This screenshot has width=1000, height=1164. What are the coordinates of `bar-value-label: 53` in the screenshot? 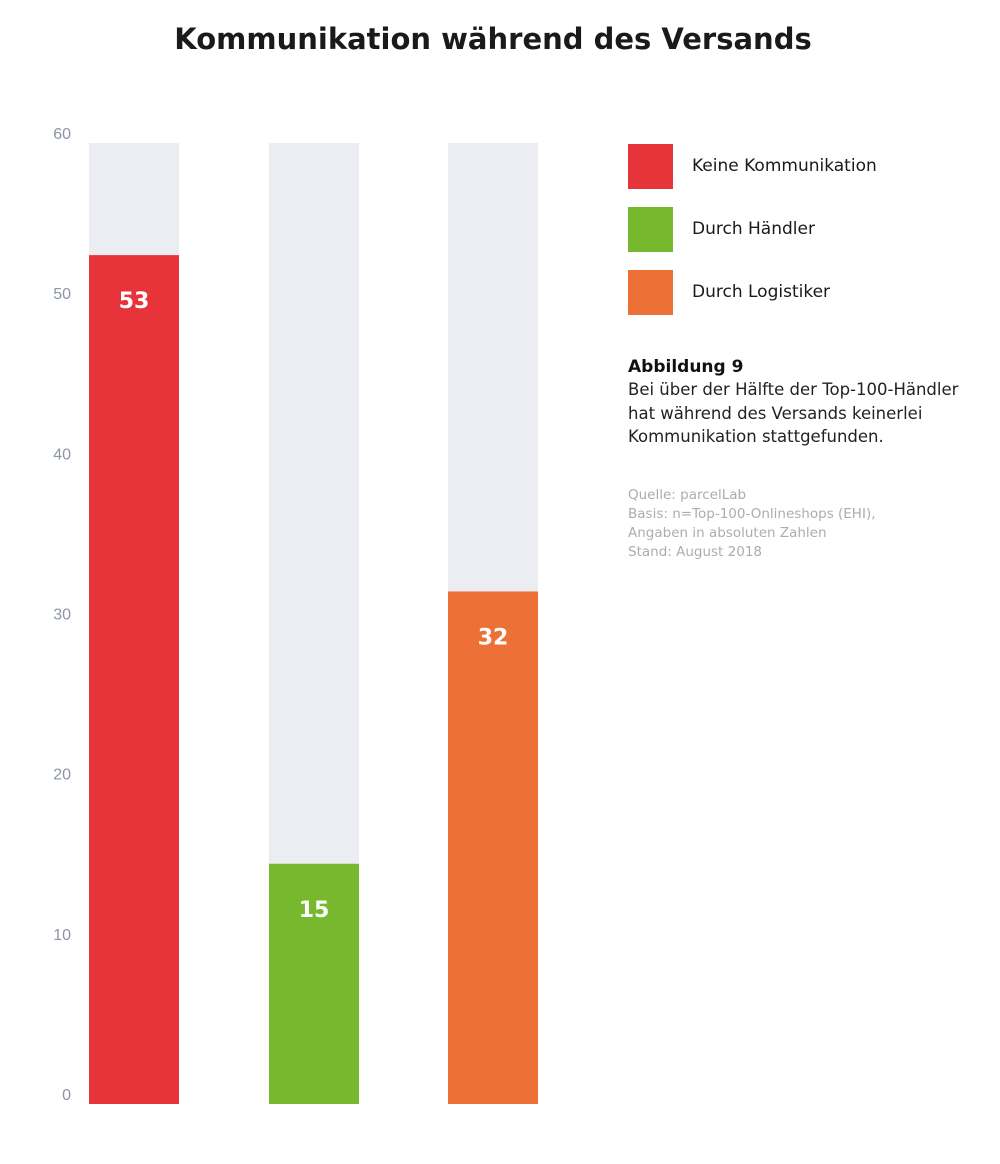 It's located at (134, 301).